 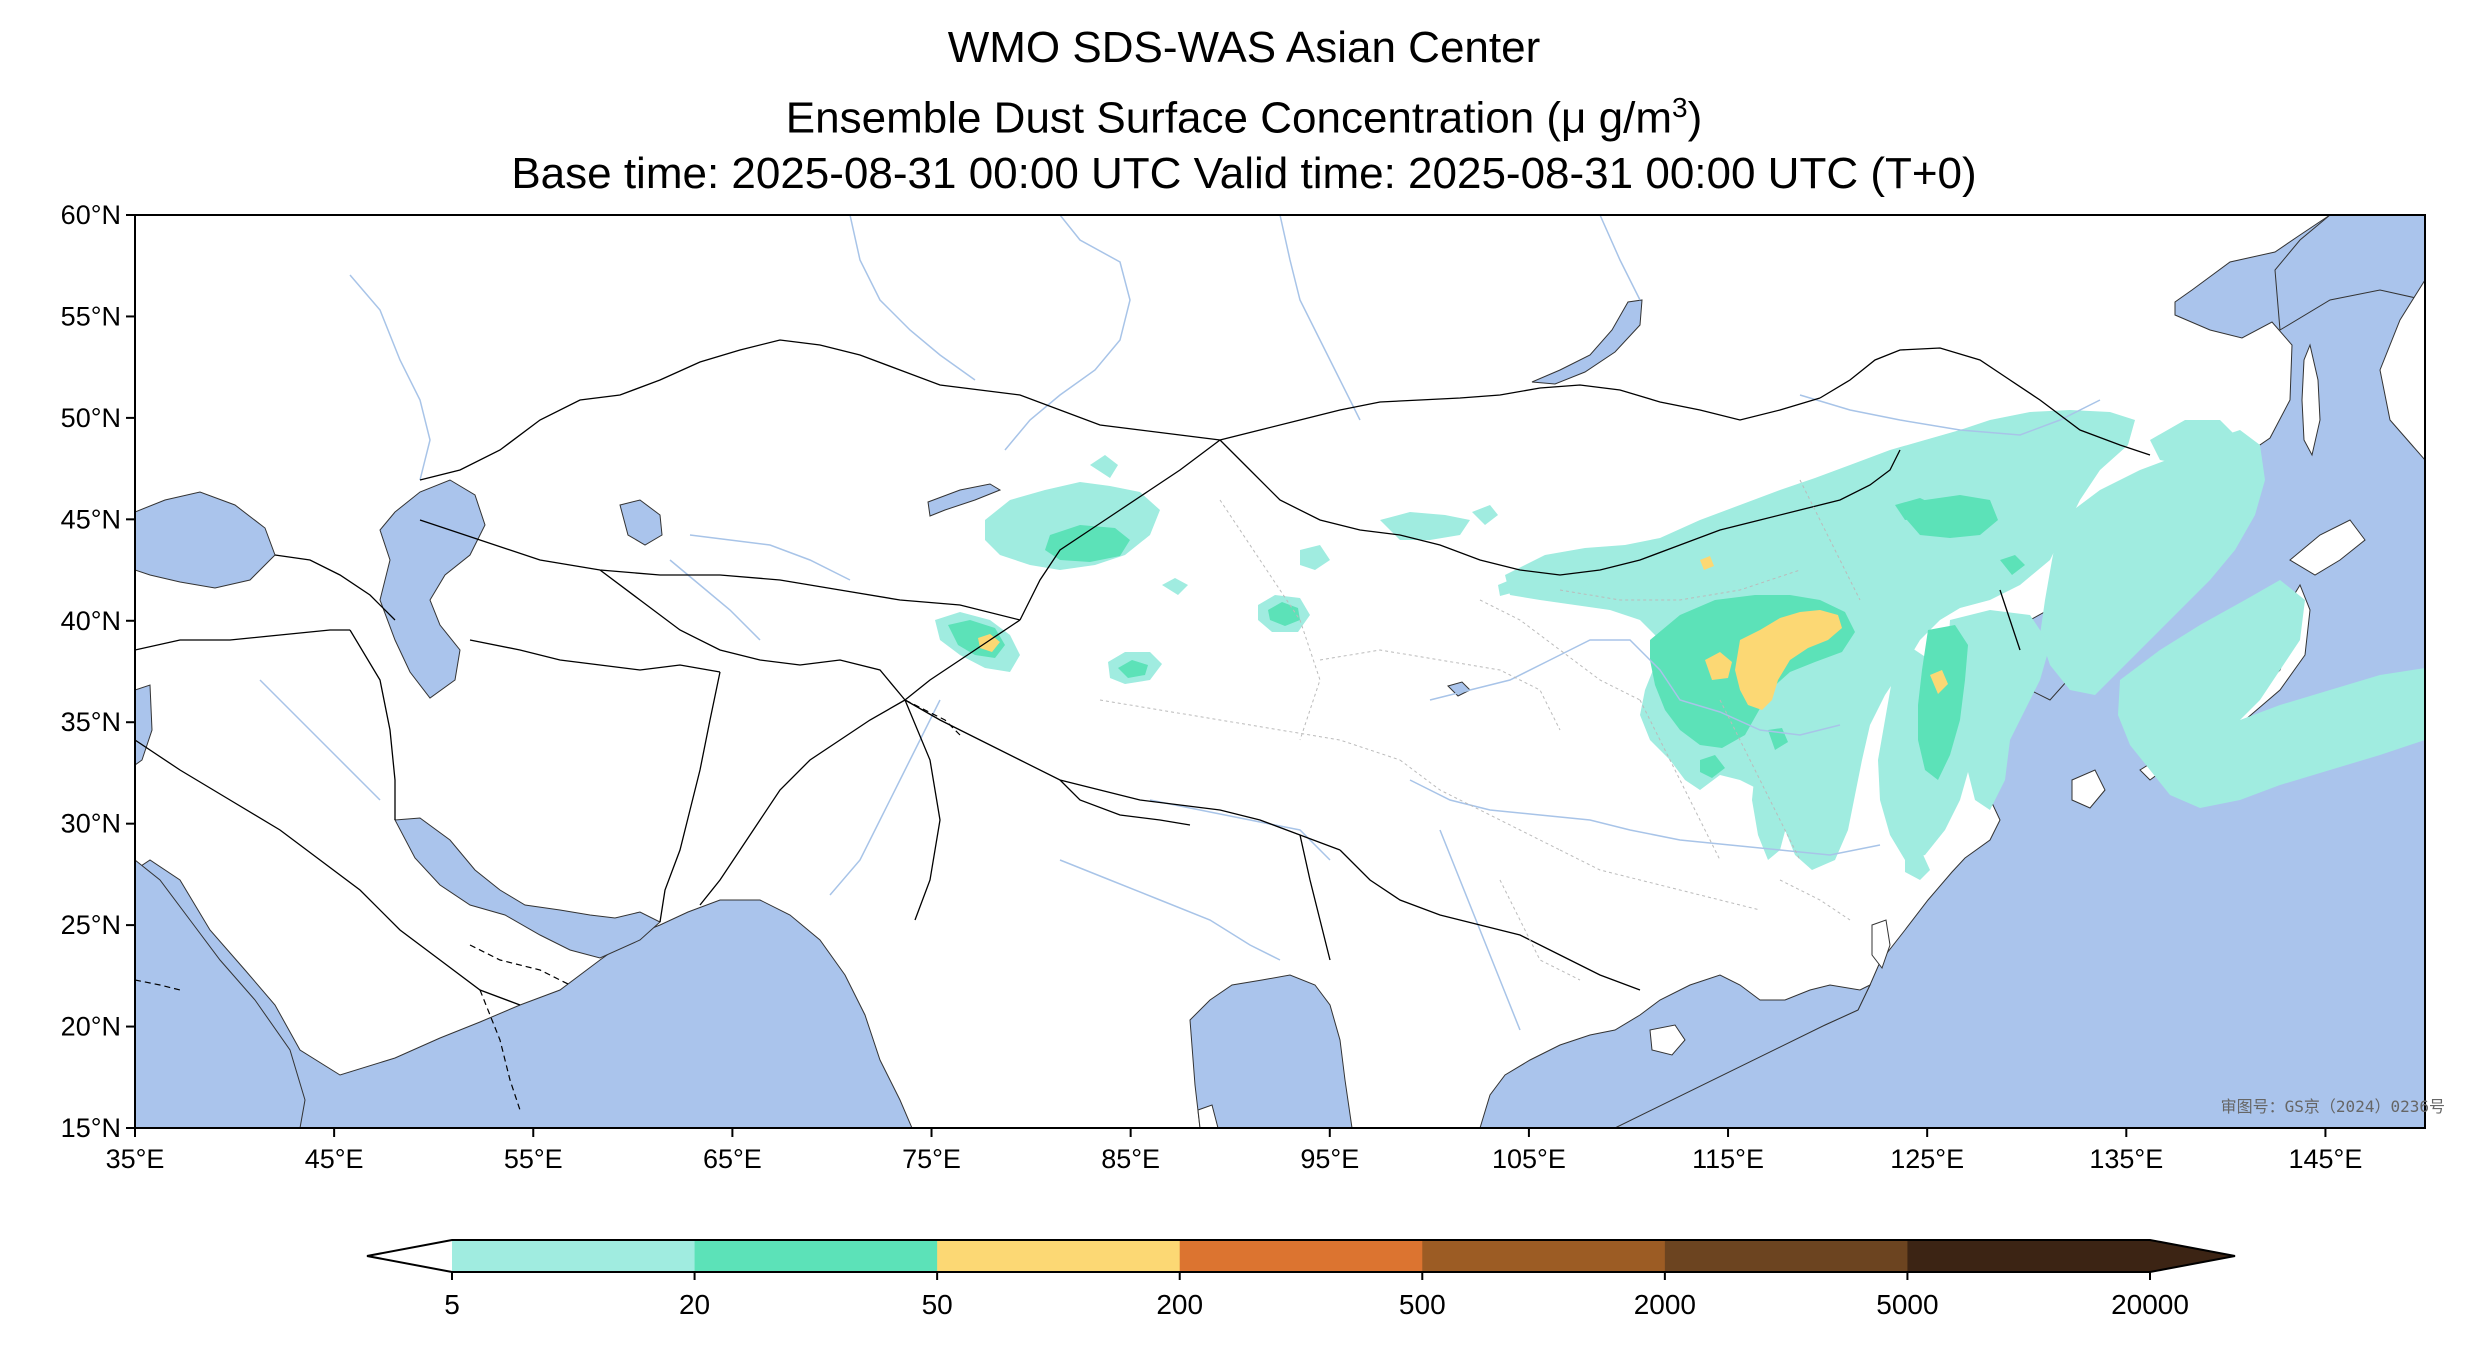 I want to click on border-saudi-arabia, so click(x=328, y=872).